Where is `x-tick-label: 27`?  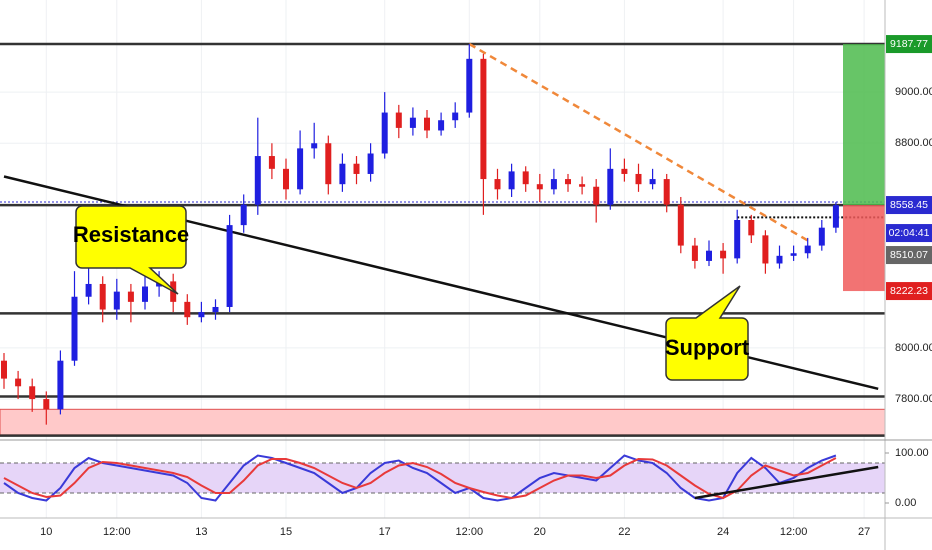
x-tick-label: 27 is located at coordinates (864, 532).